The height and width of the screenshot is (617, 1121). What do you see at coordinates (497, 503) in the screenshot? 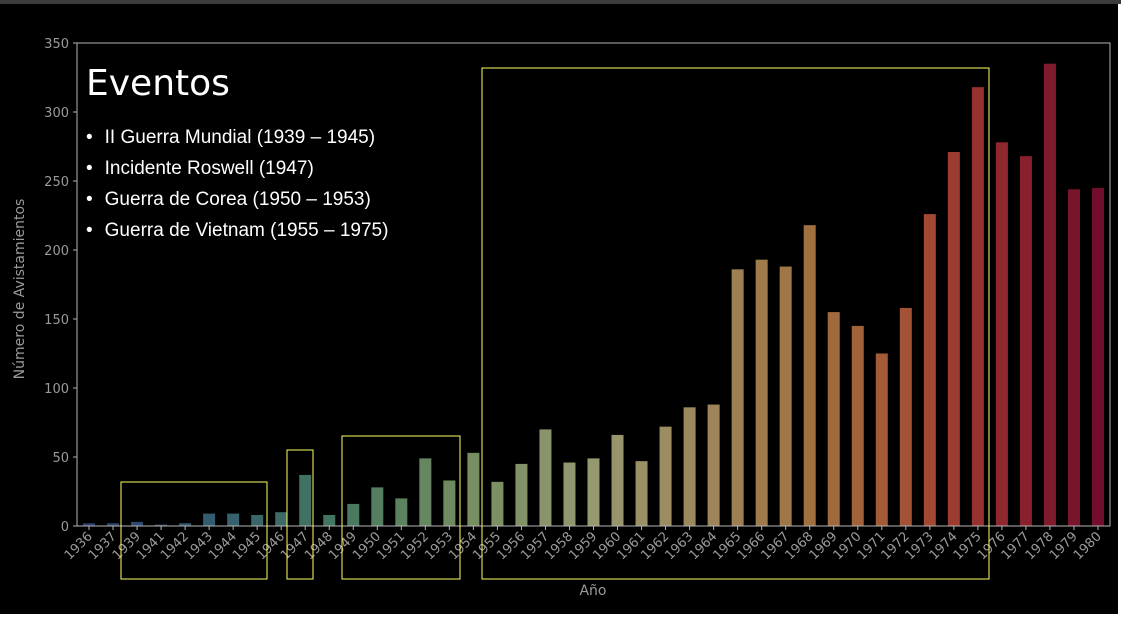
I see `bar-1955` at bounding box center [497, 503].